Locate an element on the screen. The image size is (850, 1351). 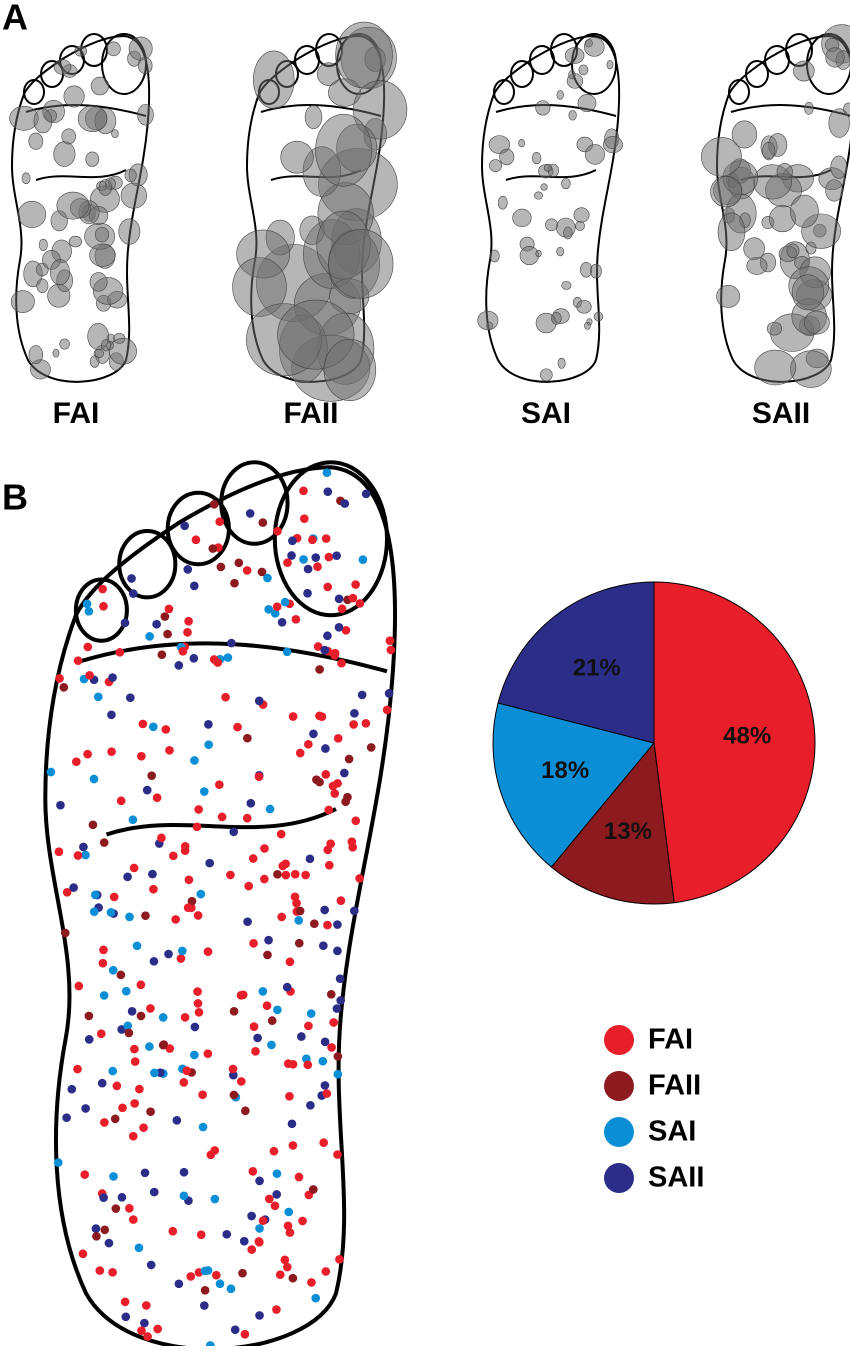
foot-outline is located at coordinates (775, 206).